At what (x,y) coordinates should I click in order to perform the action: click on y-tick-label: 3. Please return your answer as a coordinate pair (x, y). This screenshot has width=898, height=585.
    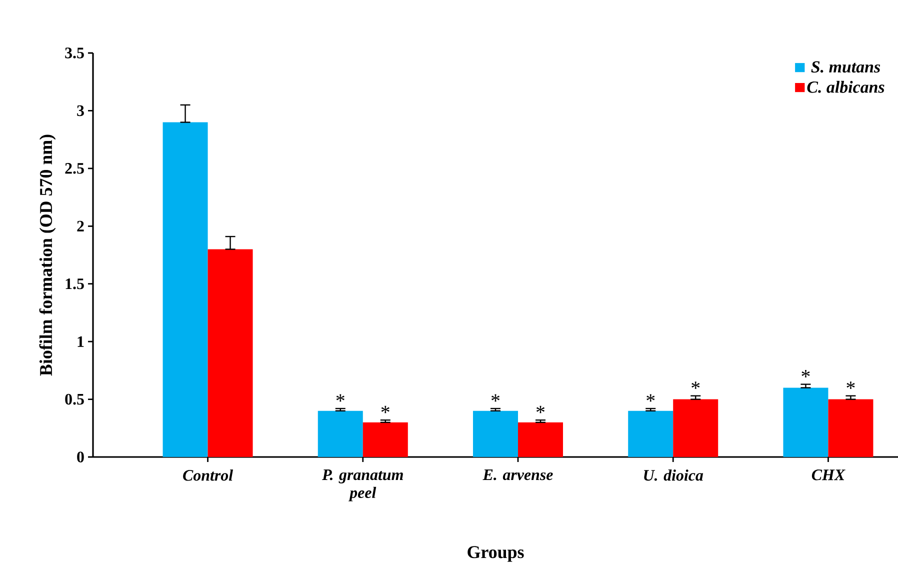
    Looking at the image, I should click on (80, 110).